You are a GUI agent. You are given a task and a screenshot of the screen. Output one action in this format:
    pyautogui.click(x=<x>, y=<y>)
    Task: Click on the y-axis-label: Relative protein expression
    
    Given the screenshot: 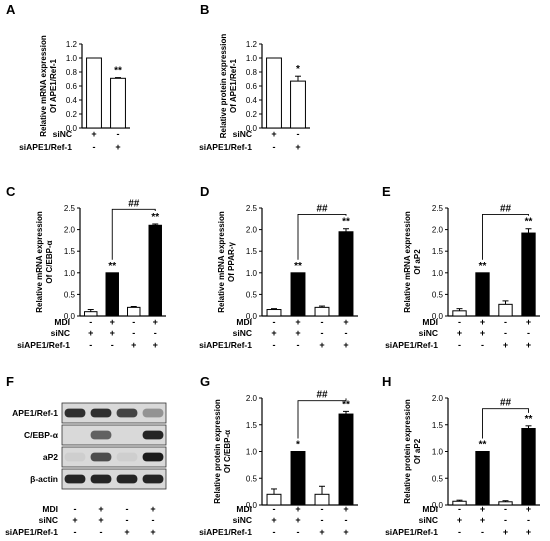 What is the action you would take?
    pyautogui.click(x=217, y=451)
    